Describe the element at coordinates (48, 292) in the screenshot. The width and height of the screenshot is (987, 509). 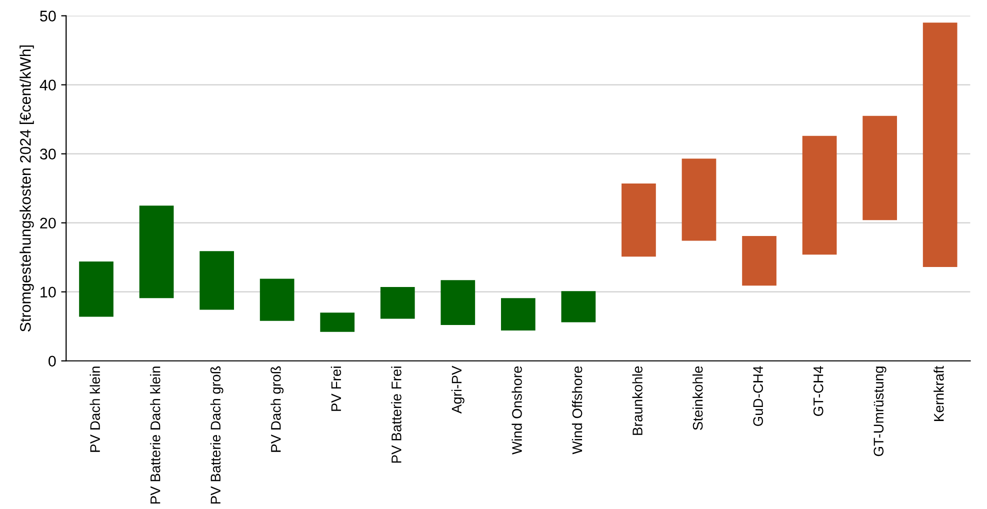
I see `y-tick-label: 10` at that location.